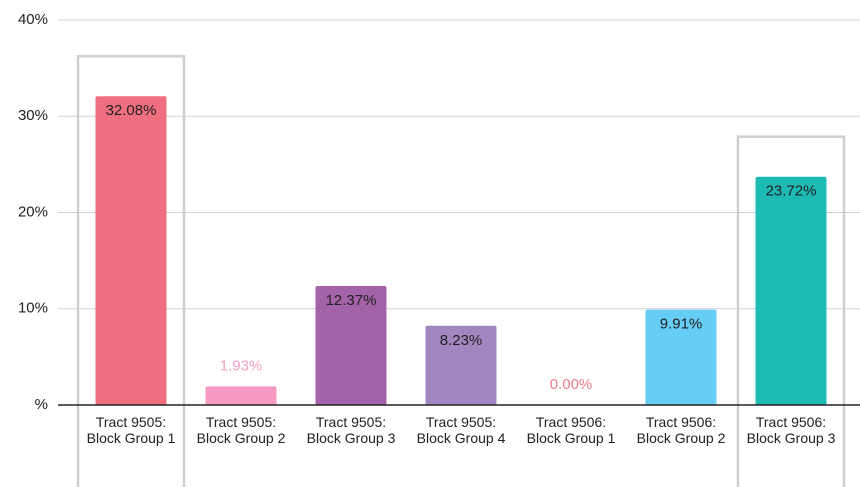  I want to click on x-tick-label: Tract 9505: Block Group 4, so click(461, 430).